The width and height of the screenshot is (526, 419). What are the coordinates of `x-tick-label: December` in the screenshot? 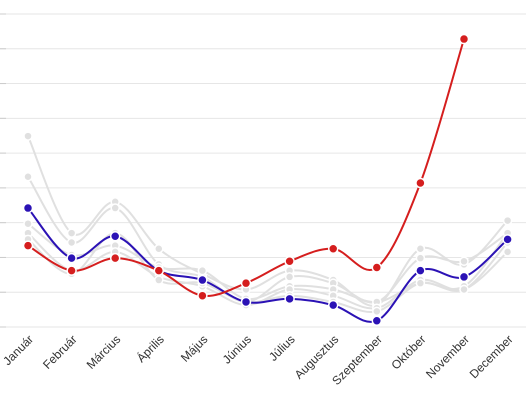 It's located at (491, 356).